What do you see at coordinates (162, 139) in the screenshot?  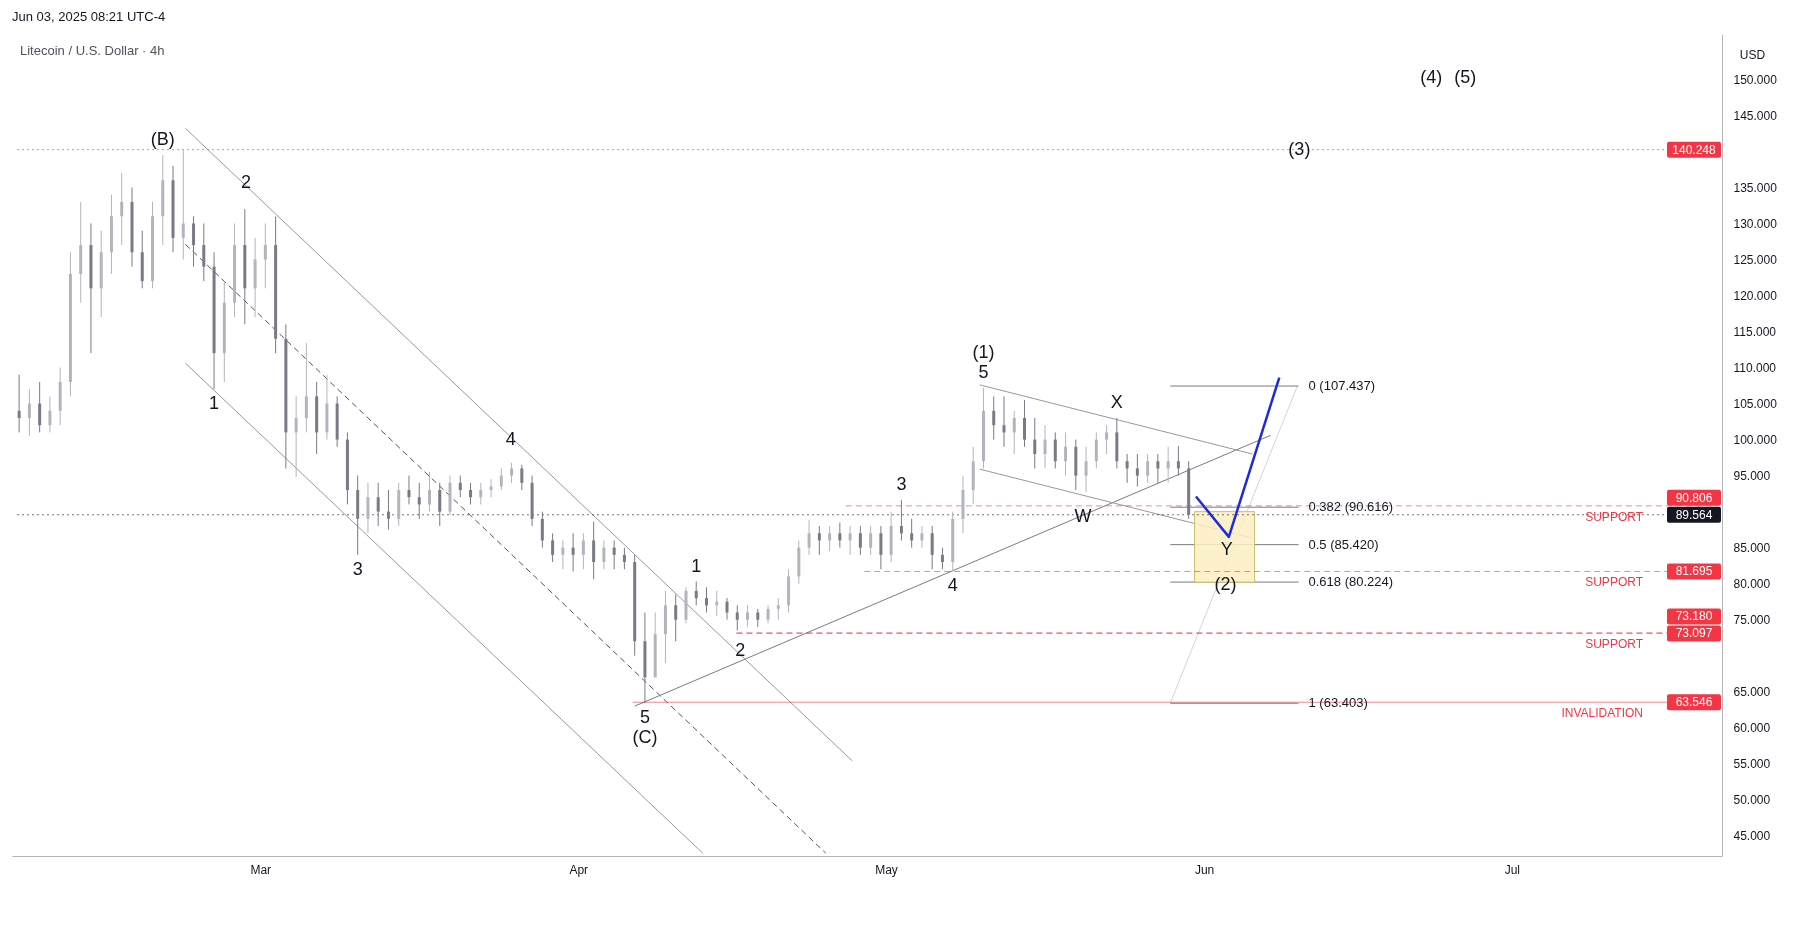 I see `annotation: (B)` at bounding box center [162, 139].